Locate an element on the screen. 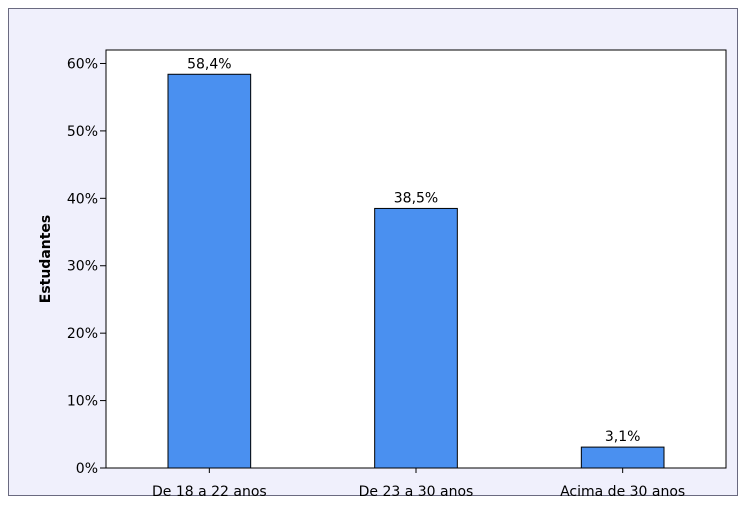 Image resolution: width=750 pixels, height=506 pixels. bar-data-label: 58,4% is located at coordinates (209, 64).